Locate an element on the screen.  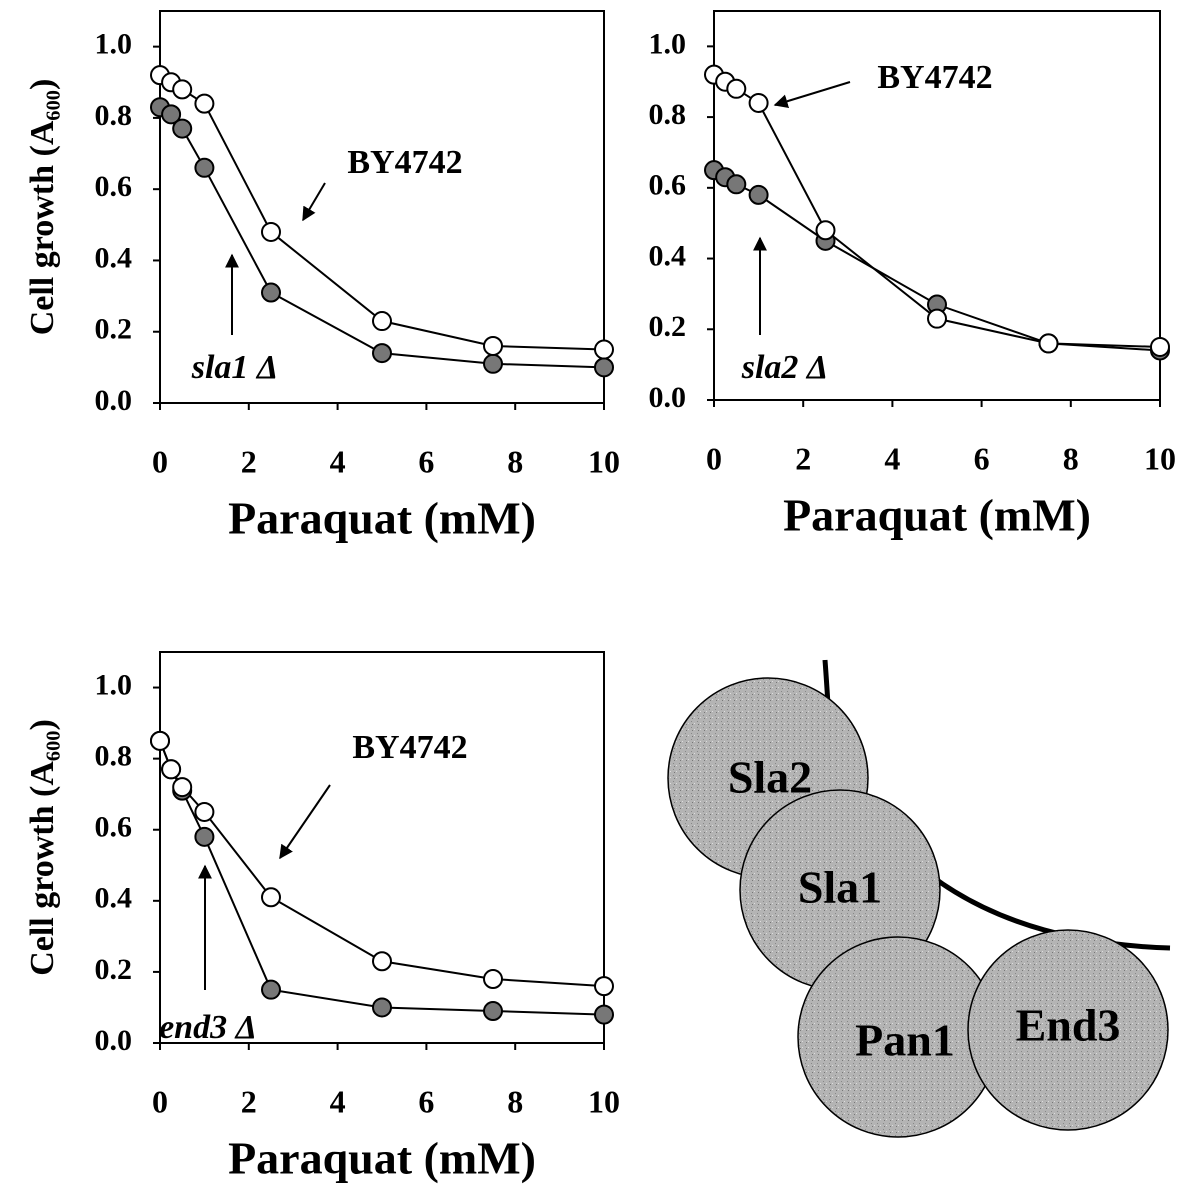
annotation: sla2 Δ is located at coordinates (785, 367).